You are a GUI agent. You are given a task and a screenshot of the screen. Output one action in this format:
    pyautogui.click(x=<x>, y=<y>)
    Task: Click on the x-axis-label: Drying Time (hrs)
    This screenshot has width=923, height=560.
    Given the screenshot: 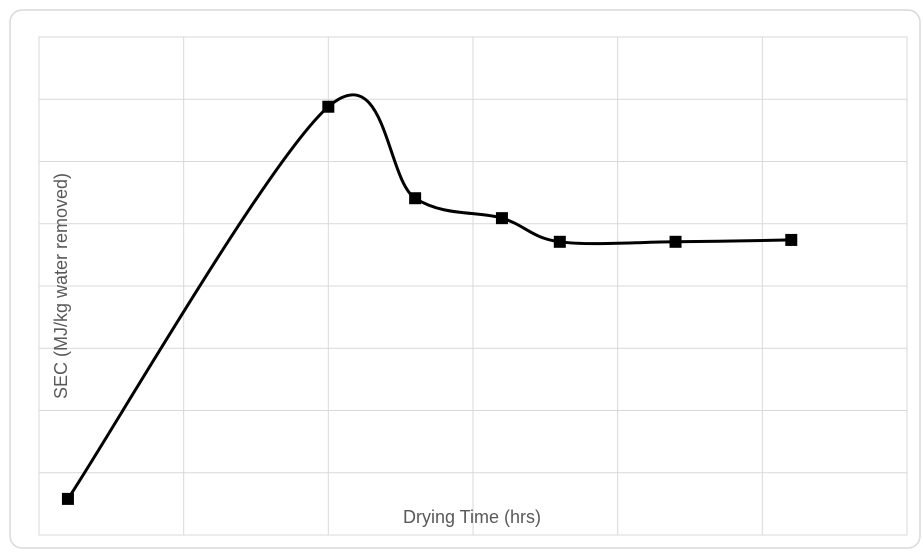 What is the action you would take?
    pyautogui.click(x=472, y=517)
    